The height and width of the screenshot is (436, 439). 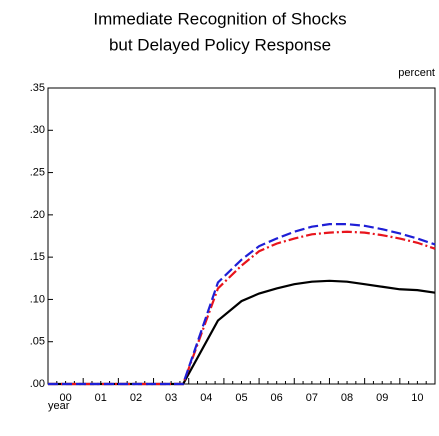 What do you see at coordinates (417, 398) in the screenshot?
I see `x-tick-label: 10` at bounding box center [417, 398].